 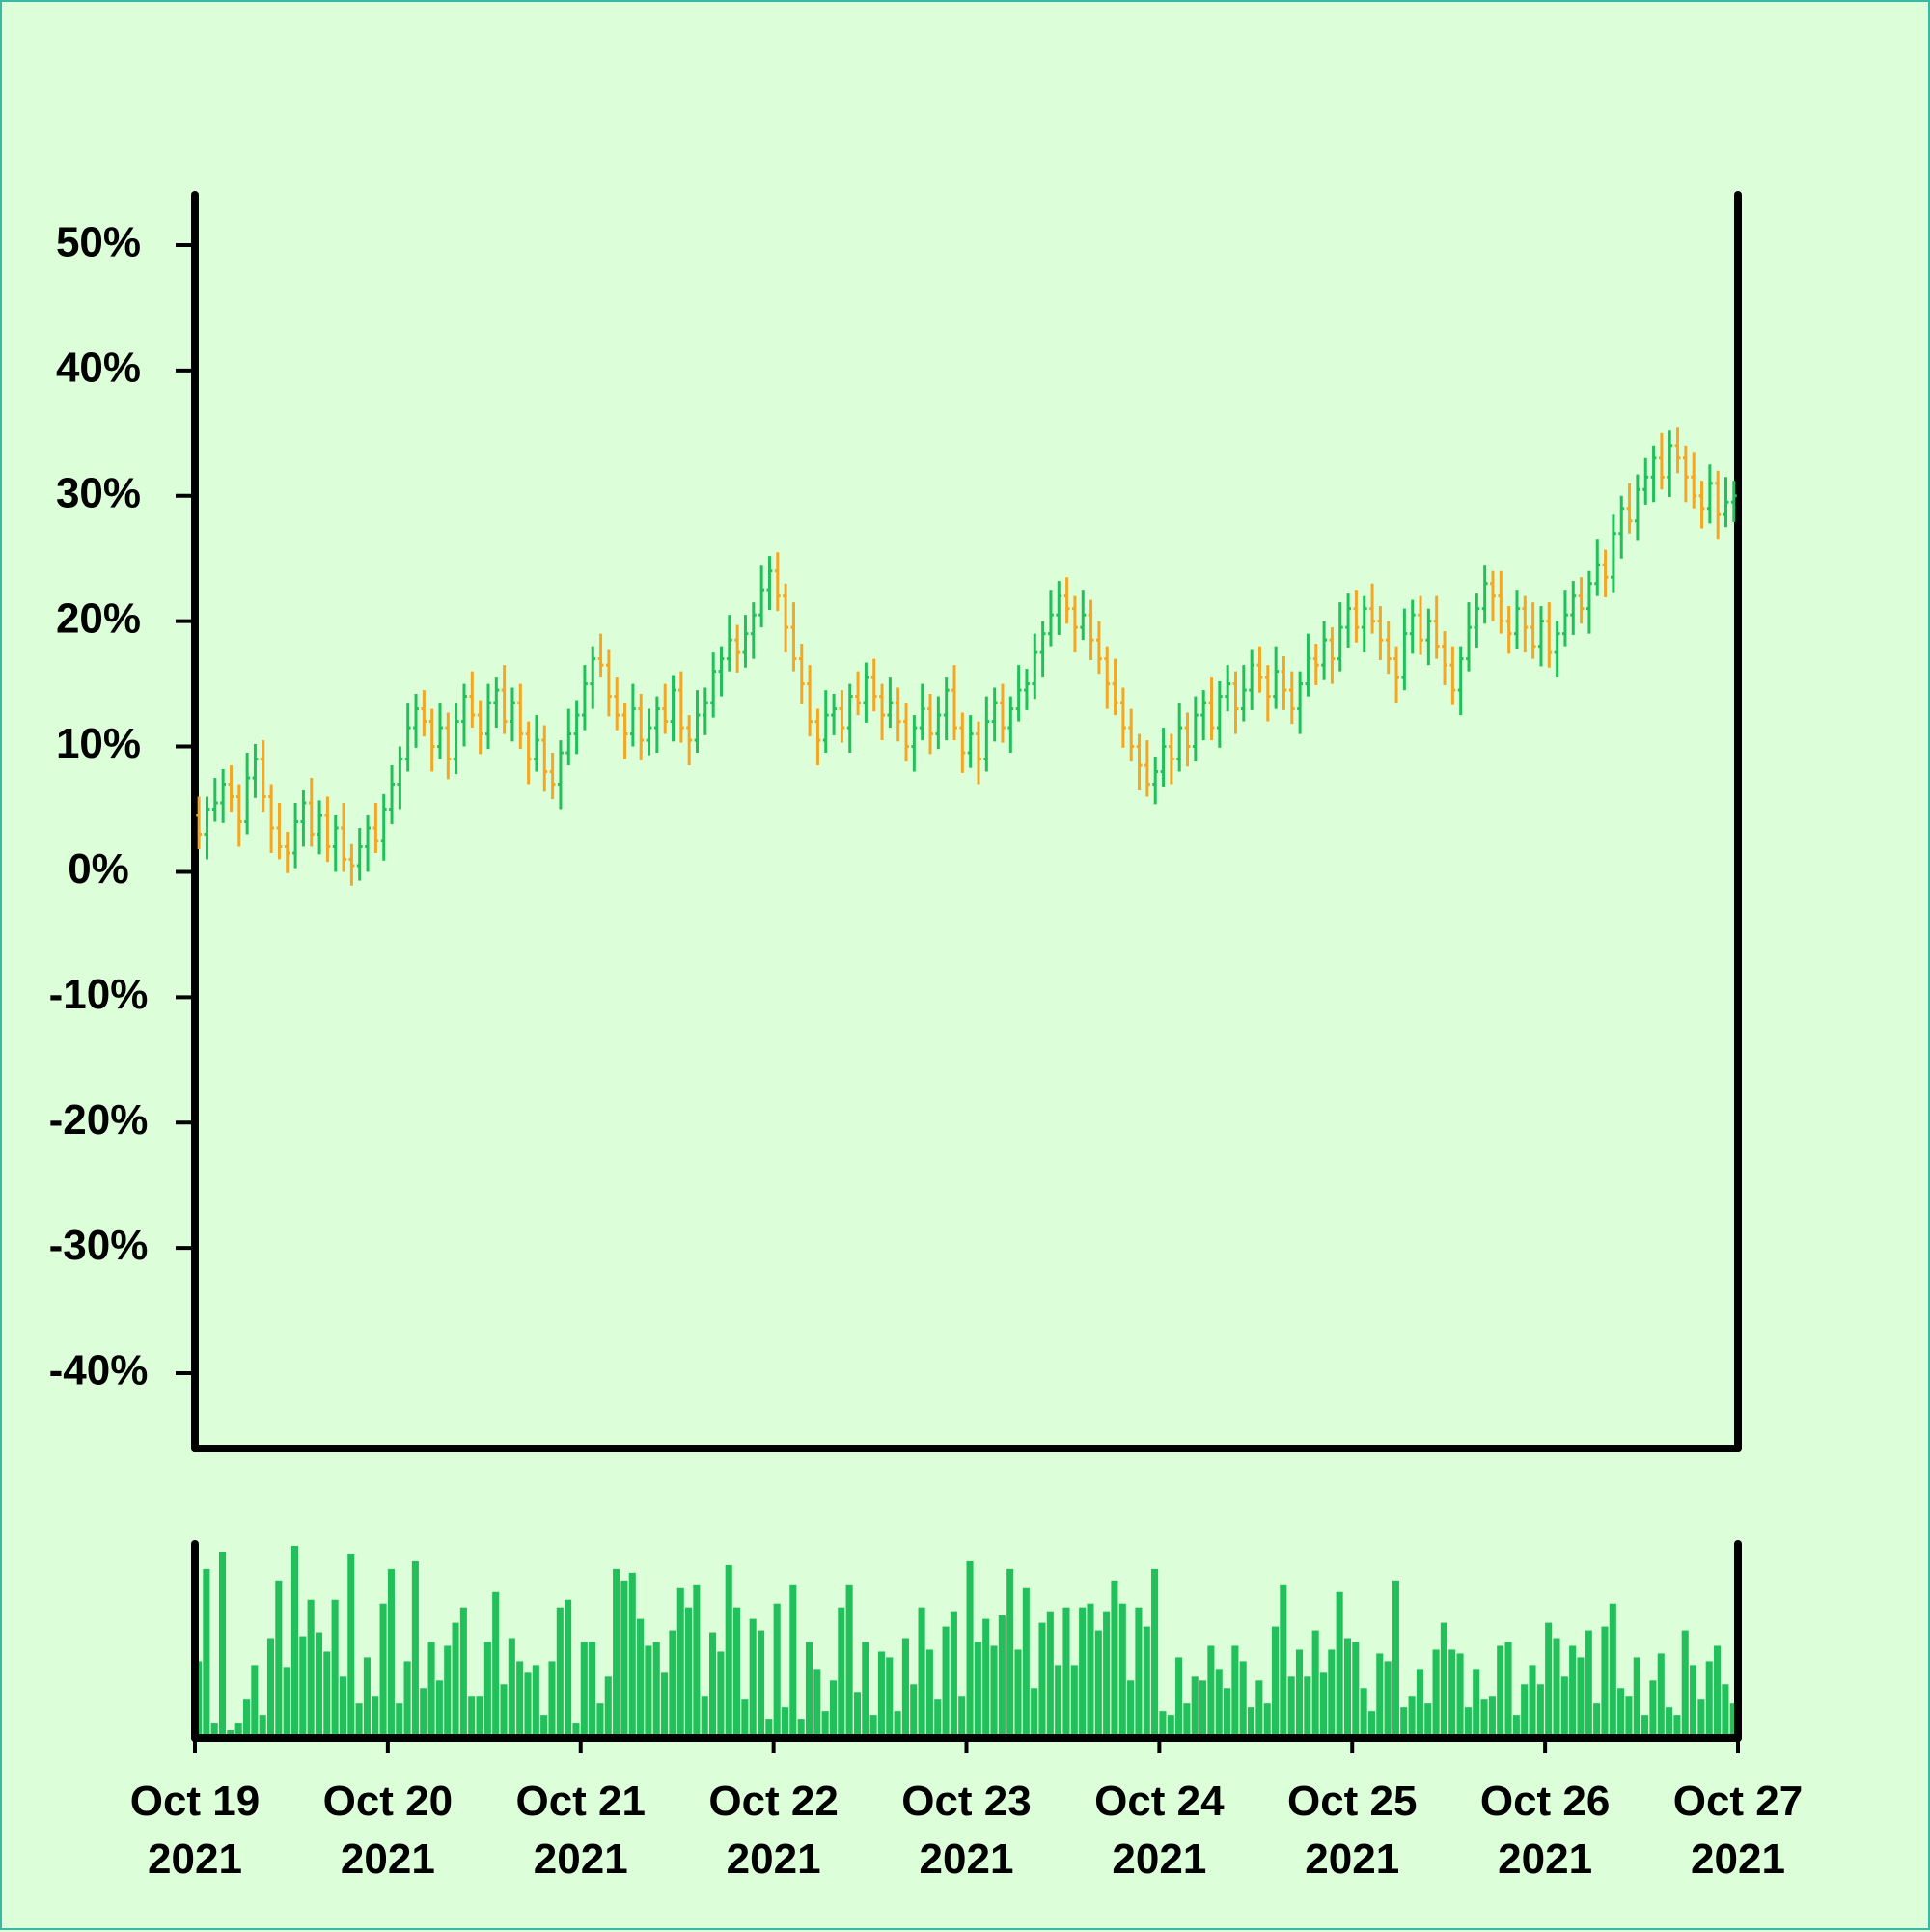 I want to click on x-tick-label: Oct 24 2021, so click(x=1159, y=1830).